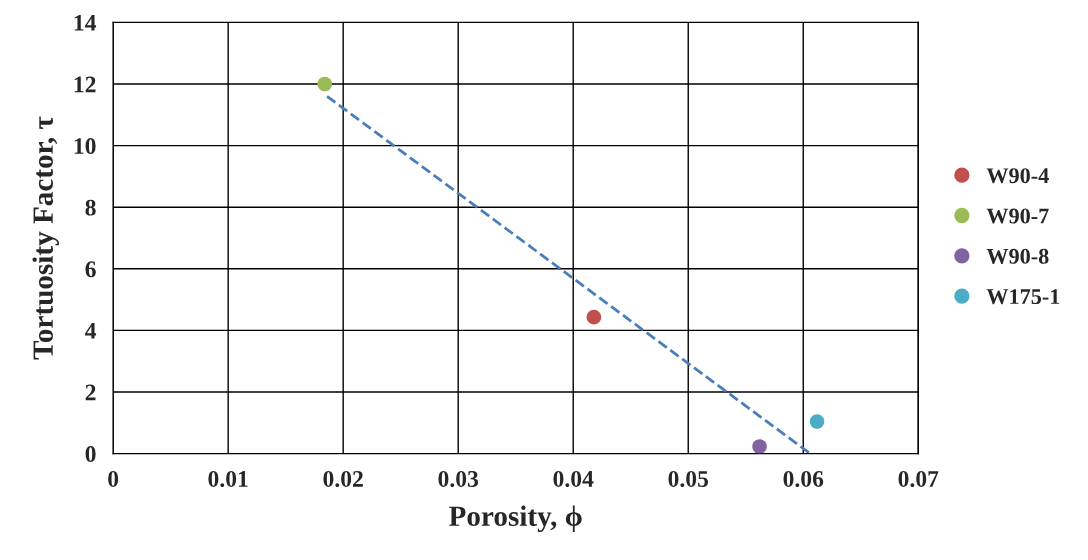 This screenshot has height=560, width=1088. What do you see at coordinates (1023, 297) in the screenshot?
I see `legend-label: W175-1` at bounding box center [1023, 297].